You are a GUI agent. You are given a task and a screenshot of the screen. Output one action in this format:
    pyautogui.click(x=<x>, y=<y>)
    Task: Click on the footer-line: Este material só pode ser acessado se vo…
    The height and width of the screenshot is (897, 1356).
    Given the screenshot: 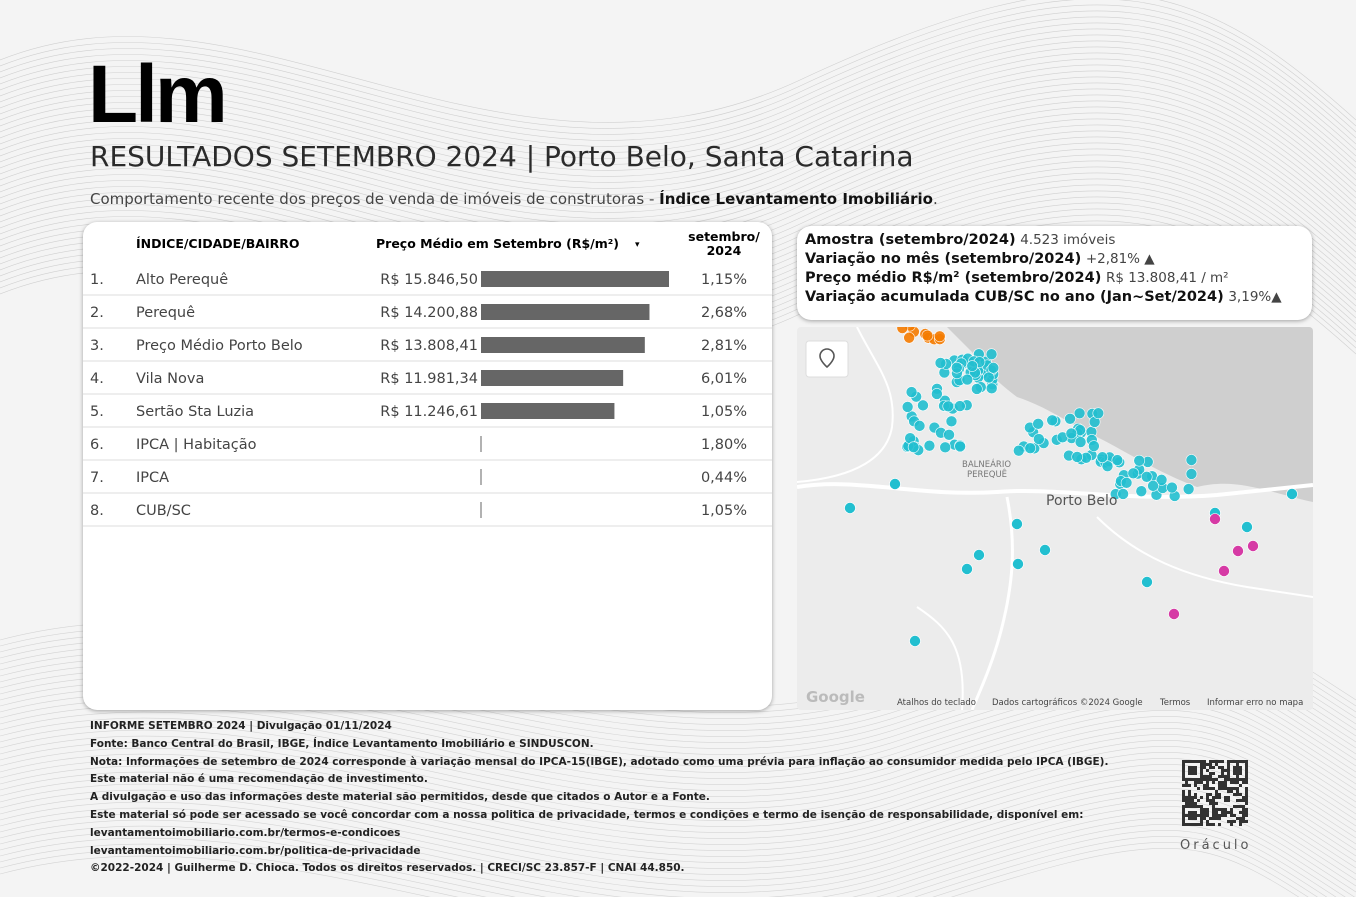 What is the action you would take?
    pyautogui.click(x=587, y=814)
    